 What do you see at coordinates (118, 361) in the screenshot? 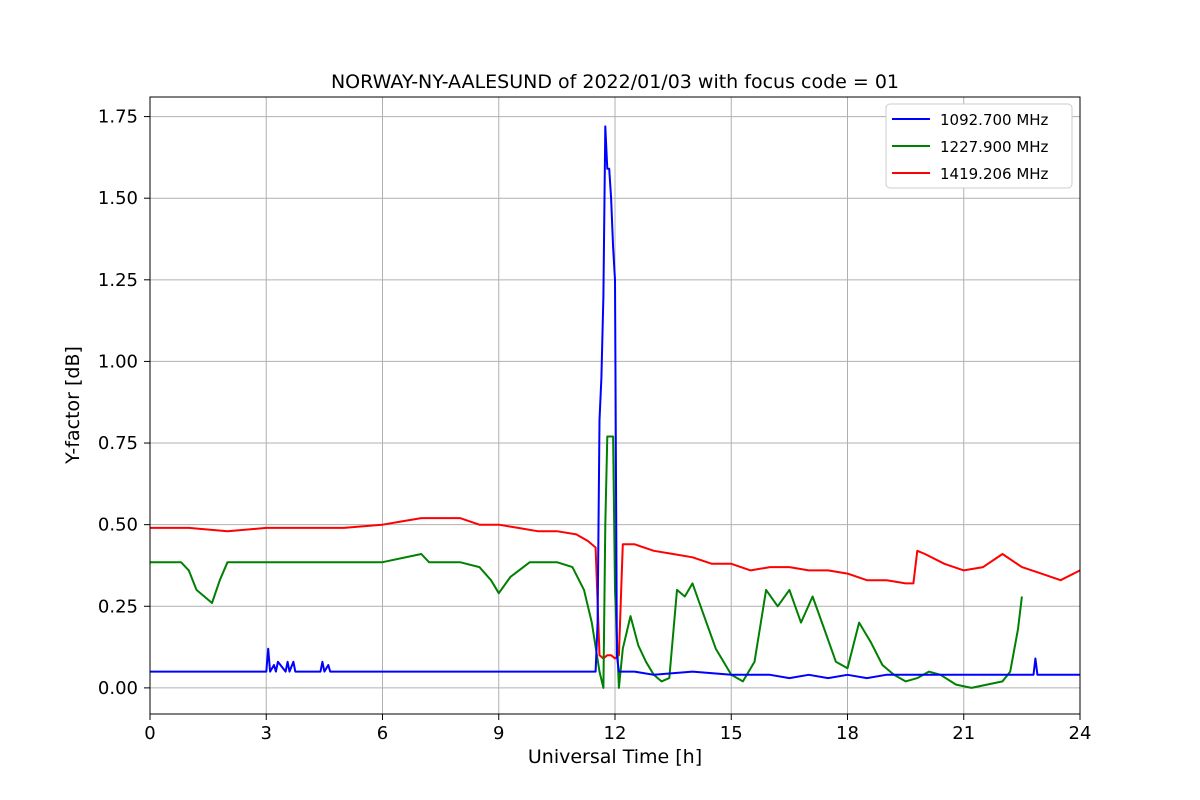
I see `y-tick-label: 1.00` at bounding box center [118, 361].